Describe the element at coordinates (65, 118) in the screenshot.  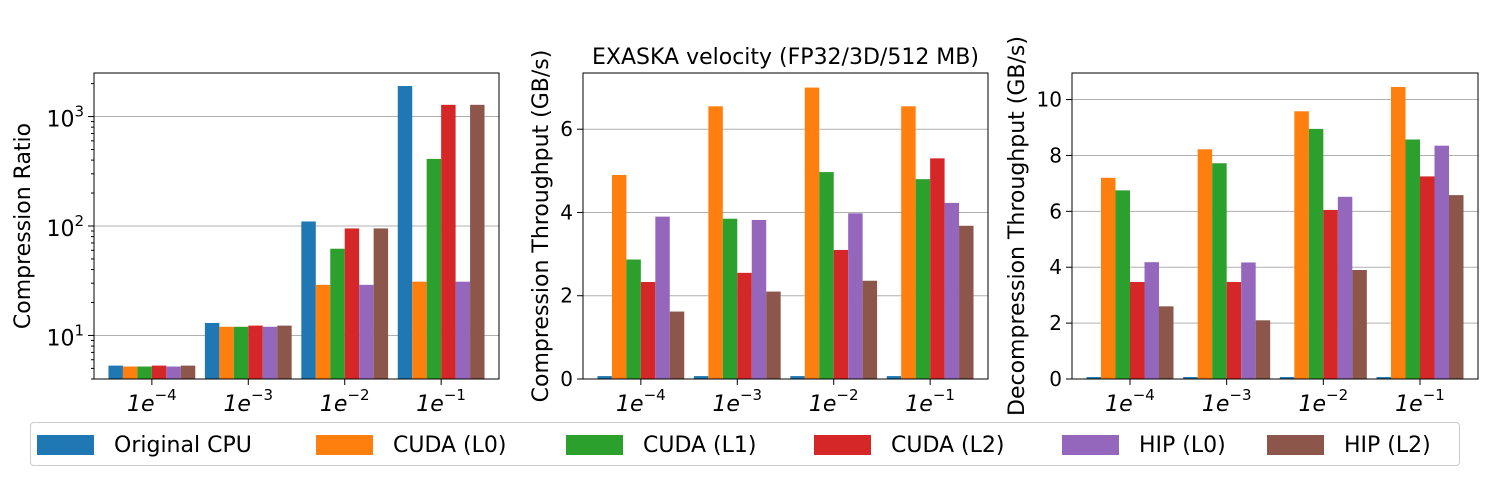
I see `y-tick-label: 10³` at that location.